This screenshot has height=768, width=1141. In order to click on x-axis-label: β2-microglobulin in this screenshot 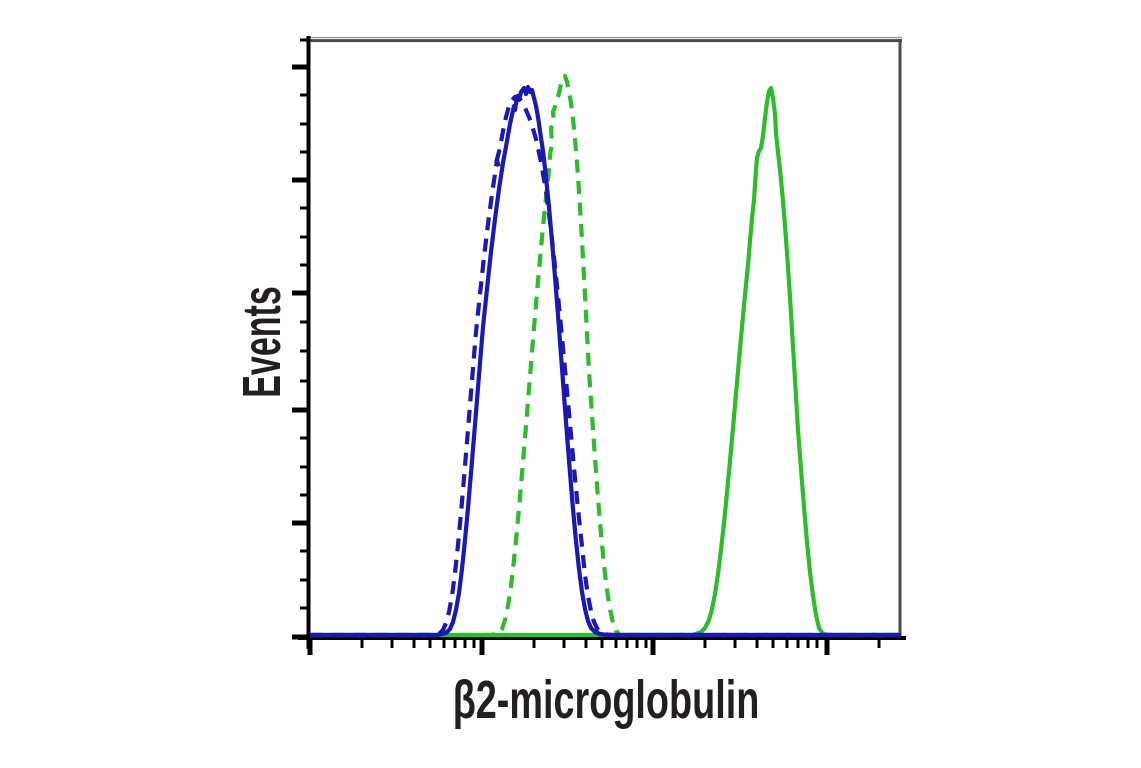, I will do `click(606, 700)`.